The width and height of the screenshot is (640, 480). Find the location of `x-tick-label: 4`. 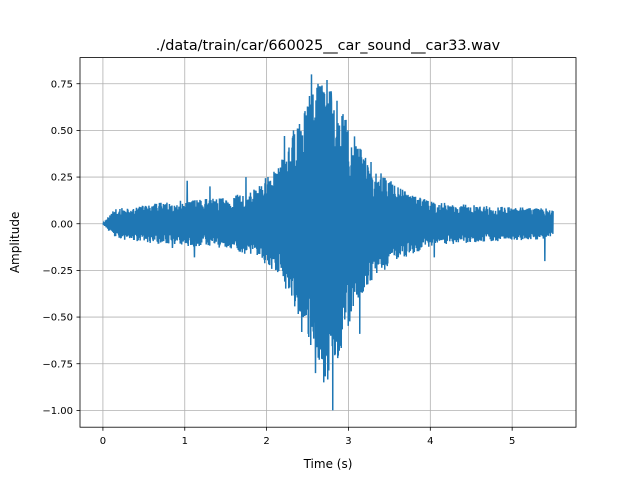

x-tick-label: 4 is located at coordinates (430, 441).